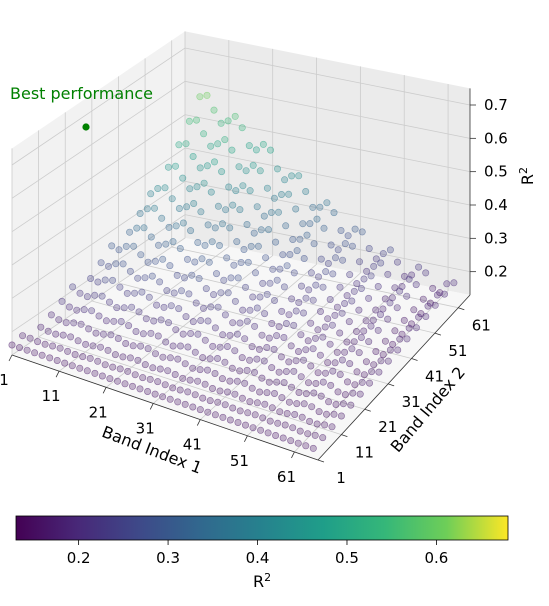 This screenshot has height=606, width=549. I want to click on colorbar-tick-label: 0.4, so click(258, 558).